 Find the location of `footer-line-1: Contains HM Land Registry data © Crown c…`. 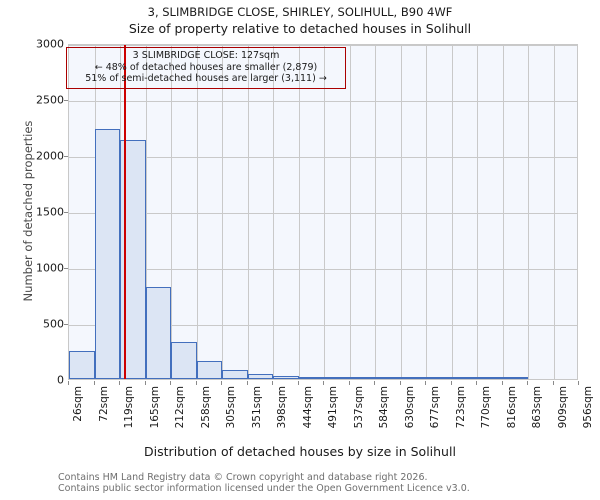

footer-line-1: Contains HM Land Registry data © Crown c… is located at coordinates (243, 477).